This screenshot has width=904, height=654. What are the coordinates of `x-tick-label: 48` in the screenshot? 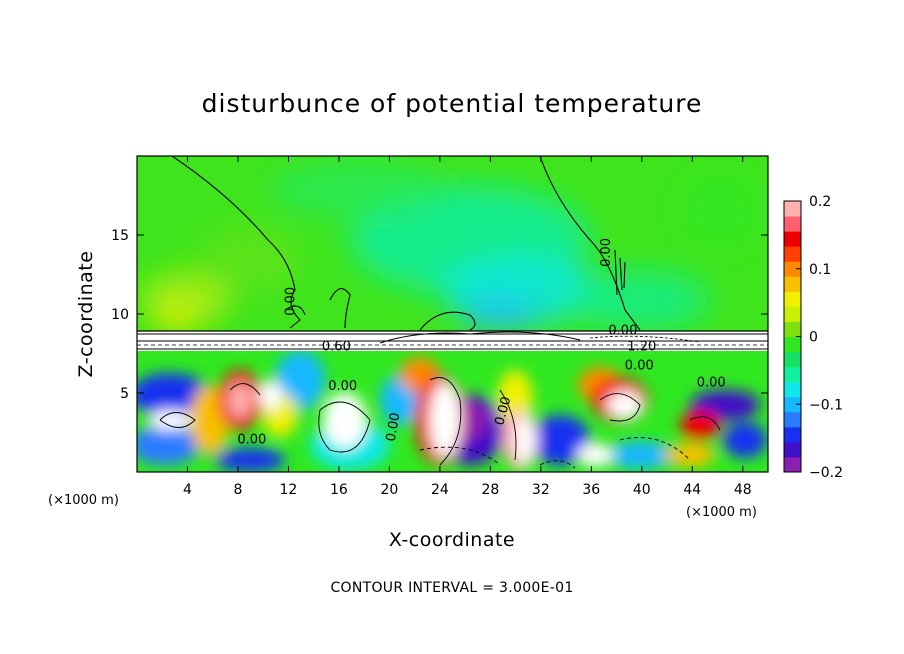 It's located at (743, 490).